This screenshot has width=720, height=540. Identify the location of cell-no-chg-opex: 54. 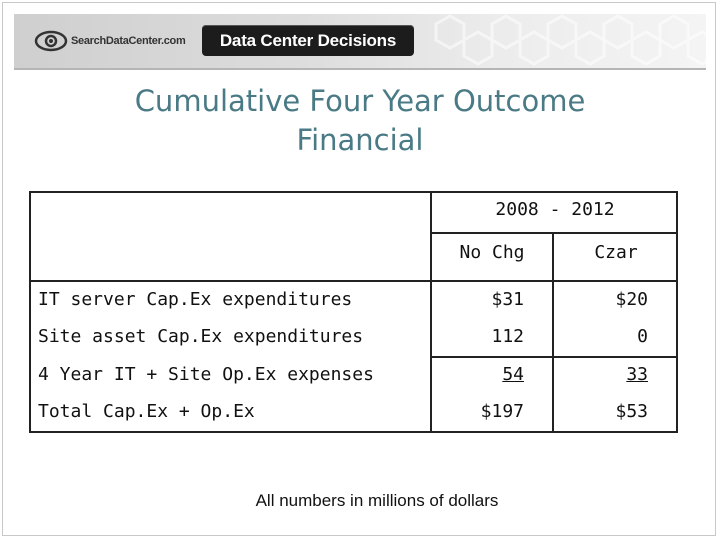
(513, 374).